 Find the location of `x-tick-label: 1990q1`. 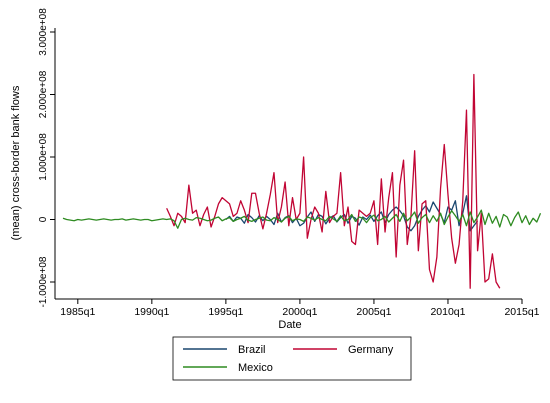

x-tick-label: 1990q1 is located at coordinates (151, 312).